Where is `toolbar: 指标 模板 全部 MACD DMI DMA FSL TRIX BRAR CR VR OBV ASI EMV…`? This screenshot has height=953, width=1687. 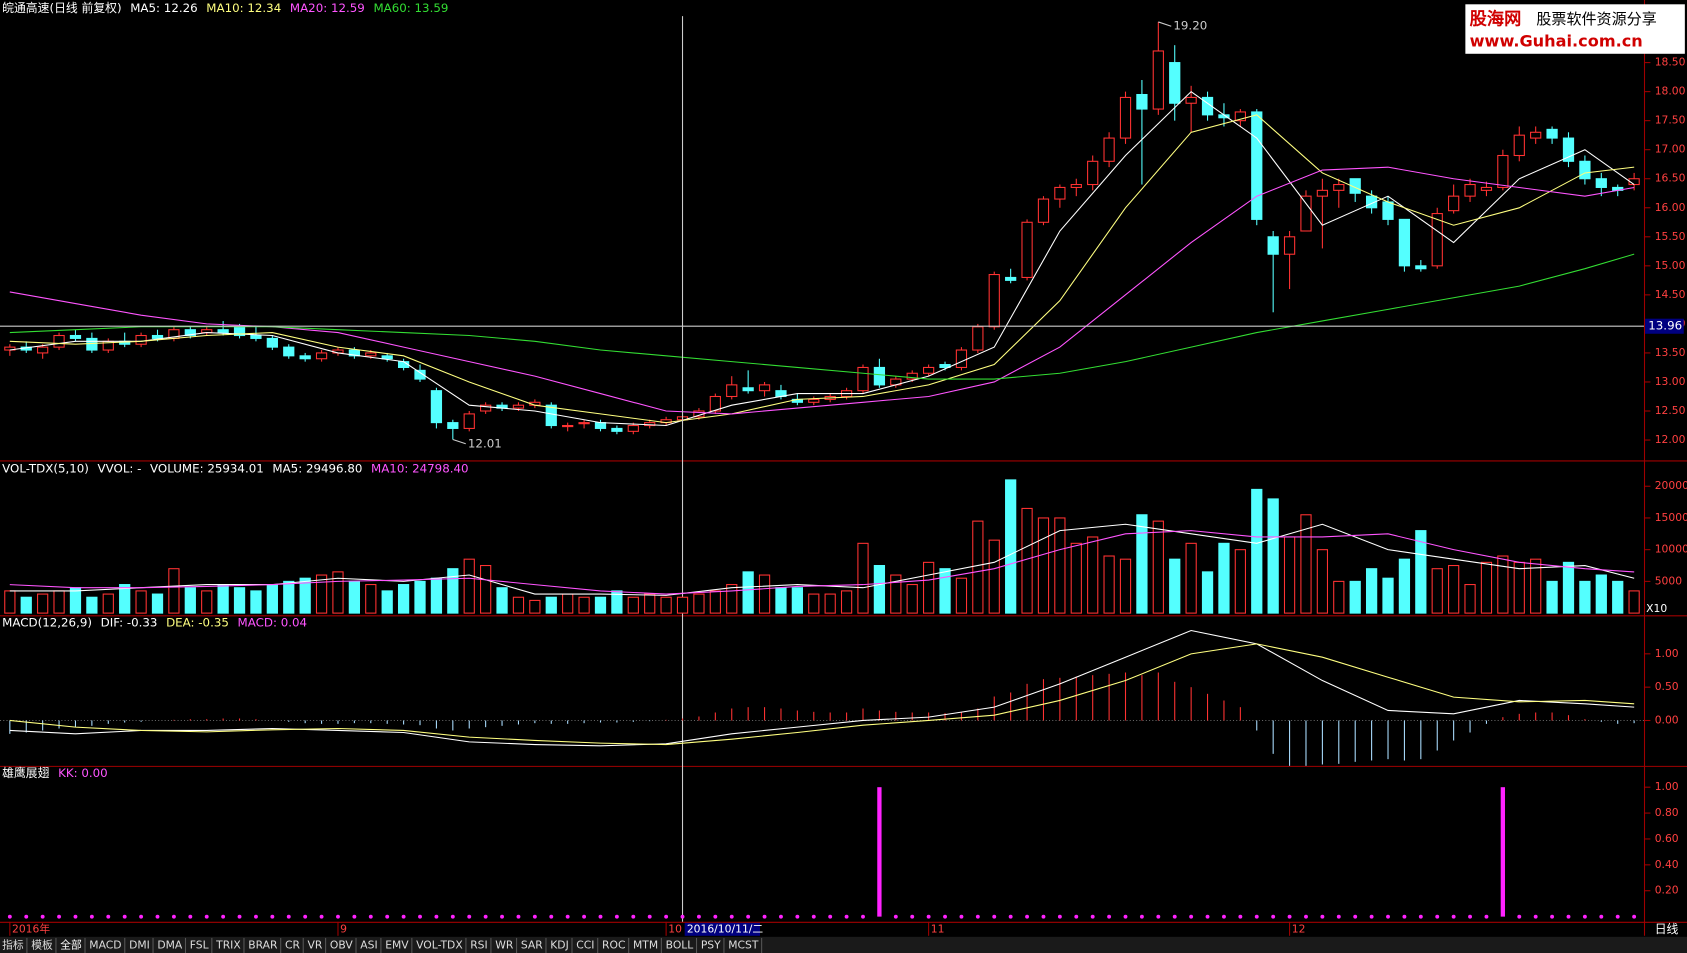
toolbar: 指标 模板 全部 MACD DMI DMA FSL TRIX BRAR CR VR OBV ASI EMV… is located at coordinates (382, 945).